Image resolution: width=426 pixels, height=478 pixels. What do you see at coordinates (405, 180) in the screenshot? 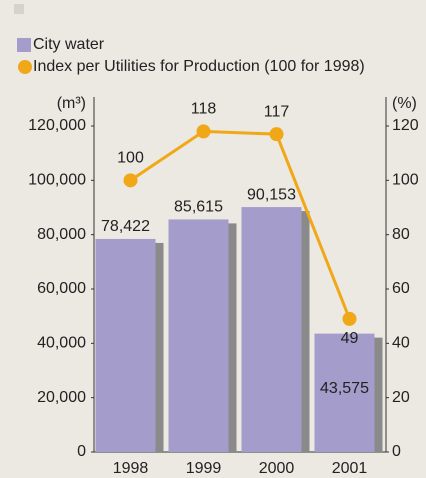
I see `y2-tick-label: 100` at bounding box center [405, 180].